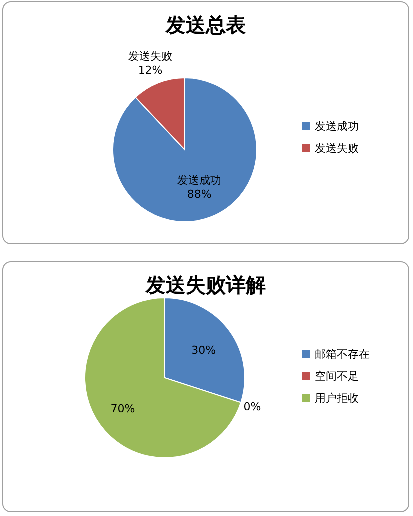 Image resolution: width=413 pixels, height=516 pixels. I want to click on data-label: 发送成功 88%, so click(200, 187).